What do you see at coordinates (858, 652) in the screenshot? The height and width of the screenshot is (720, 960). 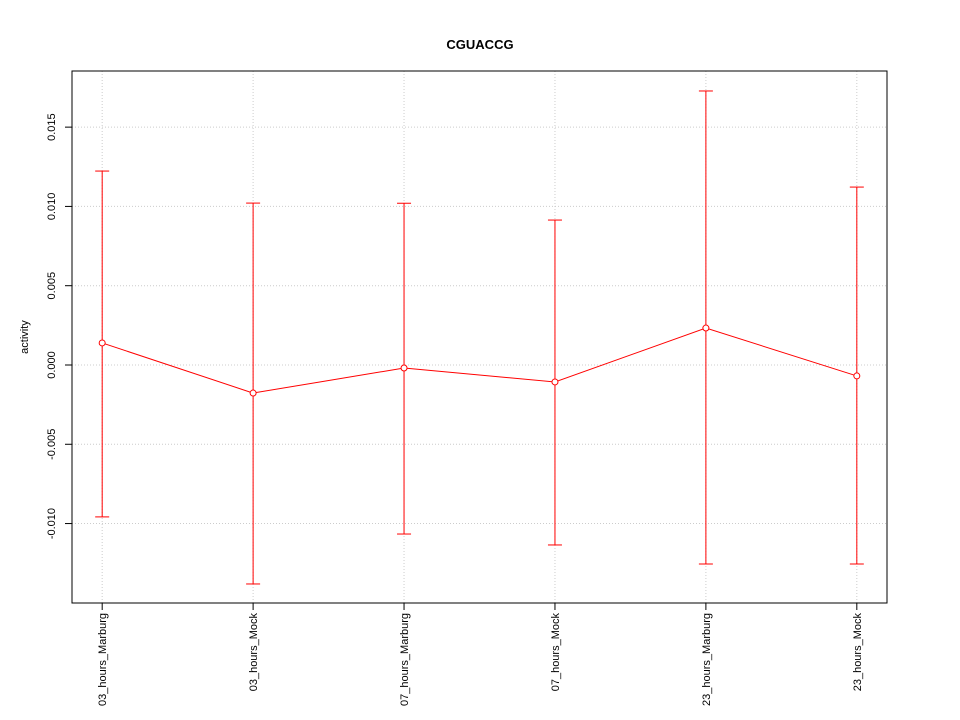 I see `x-tick-label: 23_hours_Mock` at bounding box center [858, 652].